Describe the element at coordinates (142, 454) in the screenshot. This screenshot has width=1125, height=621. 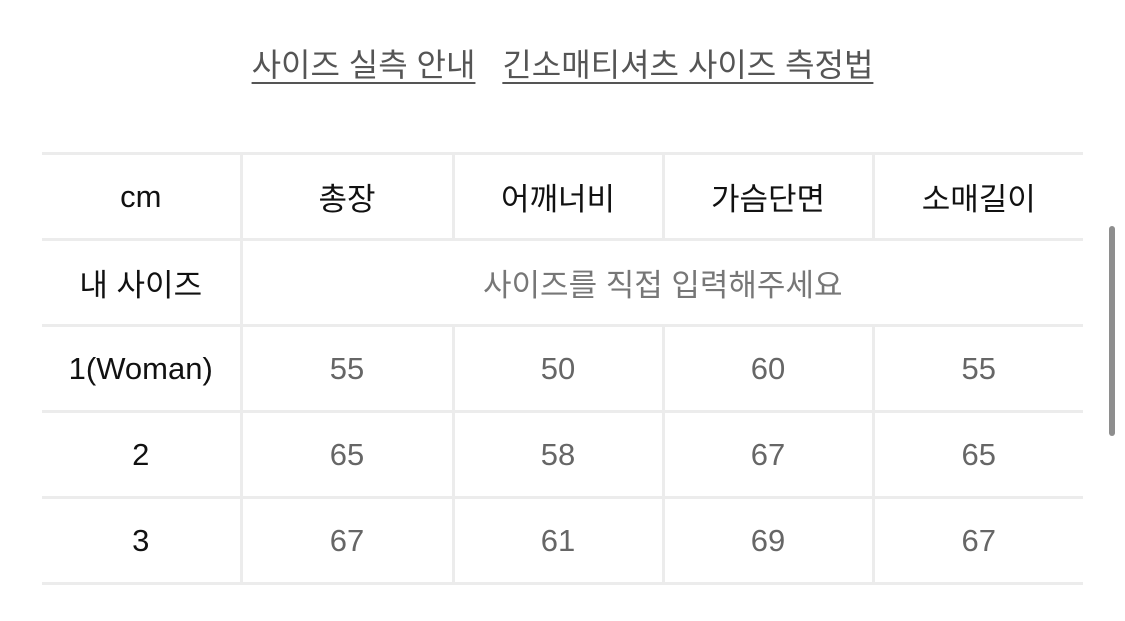
I see `size-label: 2` at that location.